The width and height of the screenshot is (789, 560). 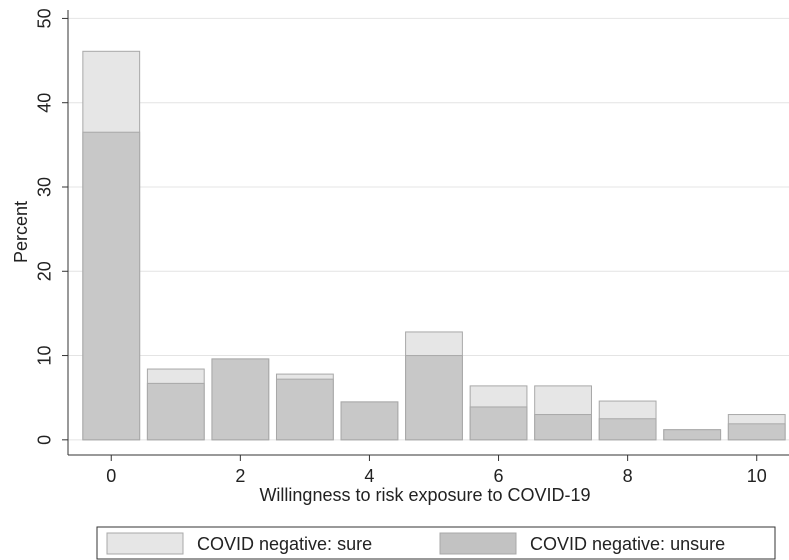 What do you see at coordinates (45, 271) in the screenshot?
I see `y-tick-label: 20` at bounding box center [45, 271].